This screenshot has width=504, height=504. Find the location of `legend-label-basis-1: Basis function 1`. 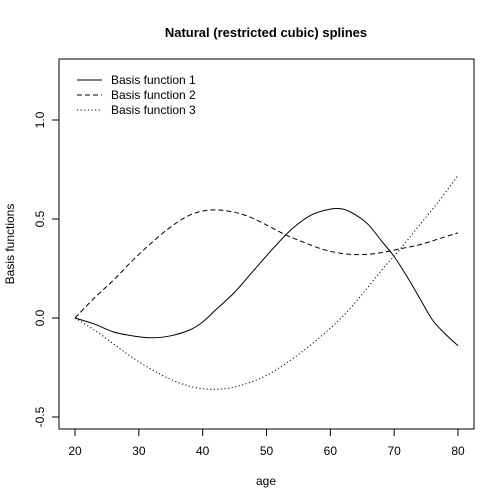

legend-label-basis-1: Basis function 1 is located at coordinates (153, 80).